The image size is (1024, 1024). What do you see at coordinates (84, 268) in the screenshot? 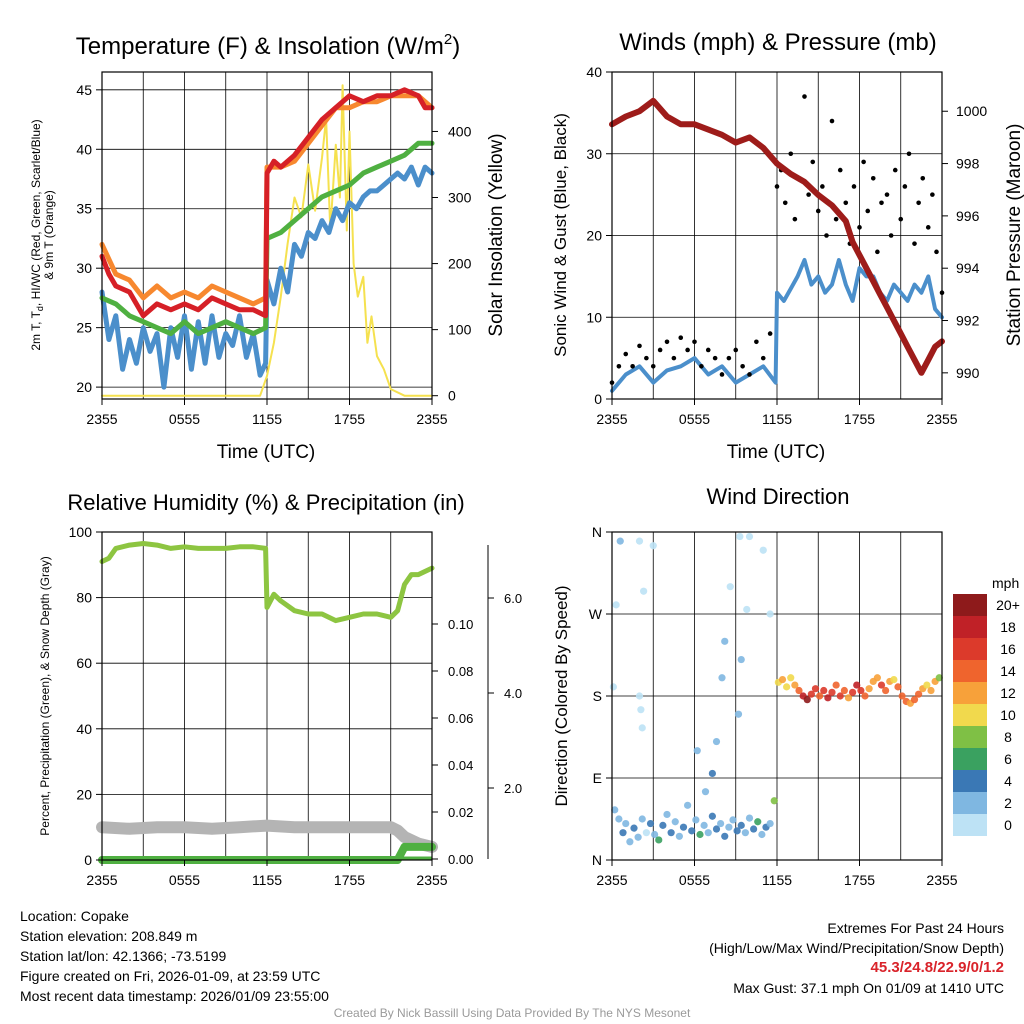
I see `temperature-y-tick-label: 30` at bounding box center [84, 268].